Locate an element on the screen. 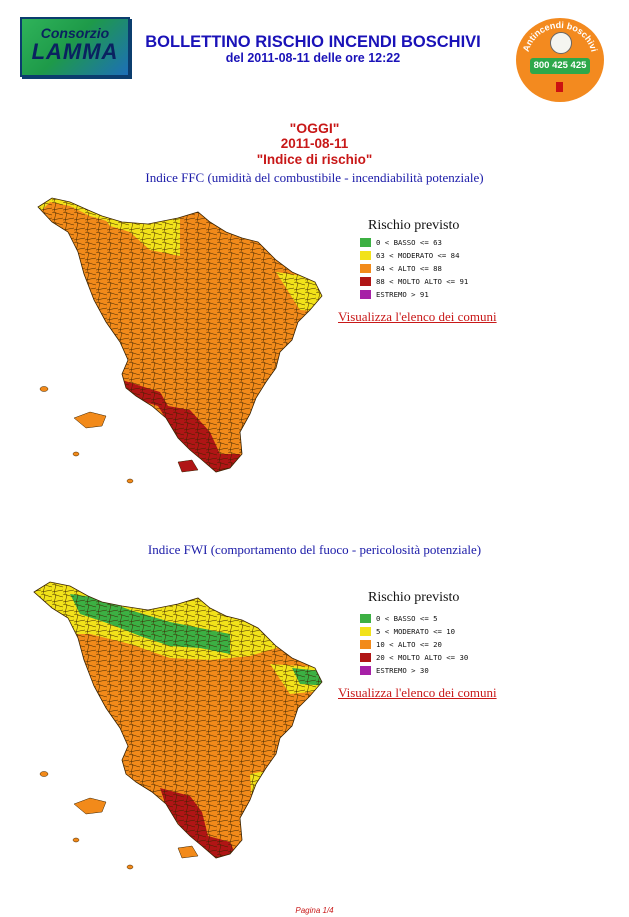  section-oggi: "OGGI" is located at coordinates (314, 128).